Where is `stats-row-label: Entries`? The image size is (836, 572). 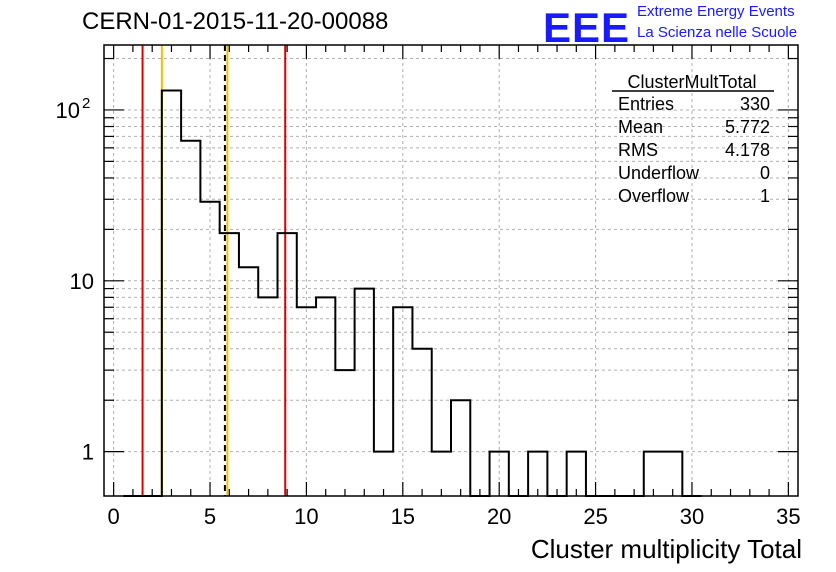
stats-row-label: Entries is located at coordinates (646, 104).